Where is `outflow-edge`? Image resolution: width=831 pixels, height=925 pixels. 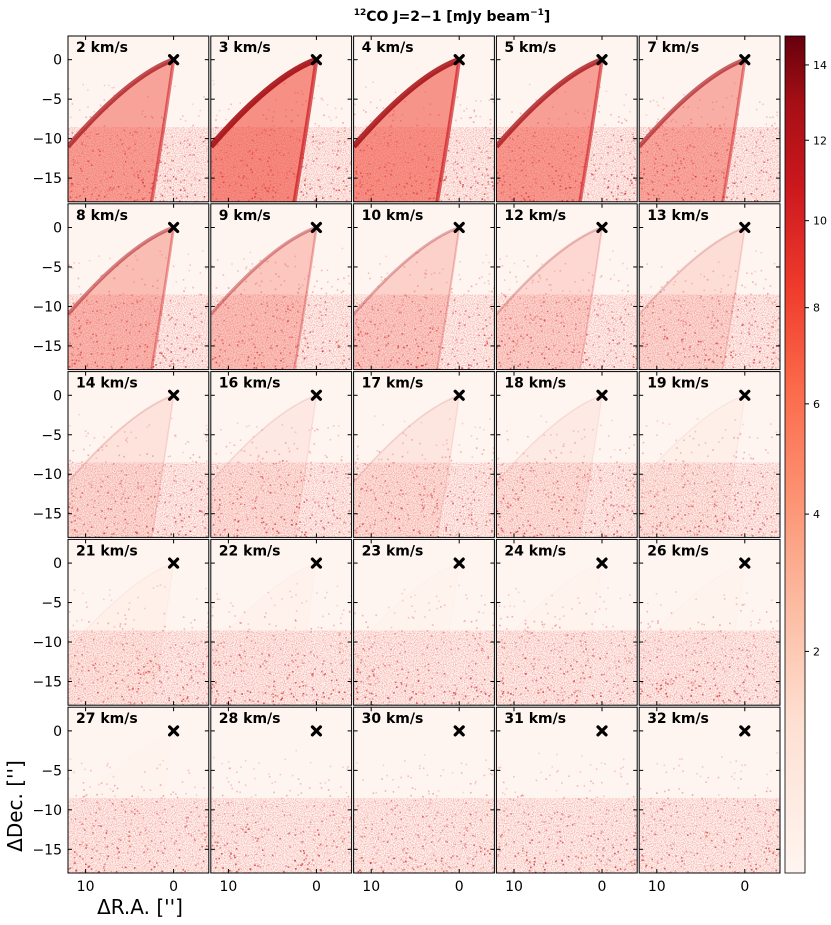
outflow-edge is located at coordinates (734, 466).